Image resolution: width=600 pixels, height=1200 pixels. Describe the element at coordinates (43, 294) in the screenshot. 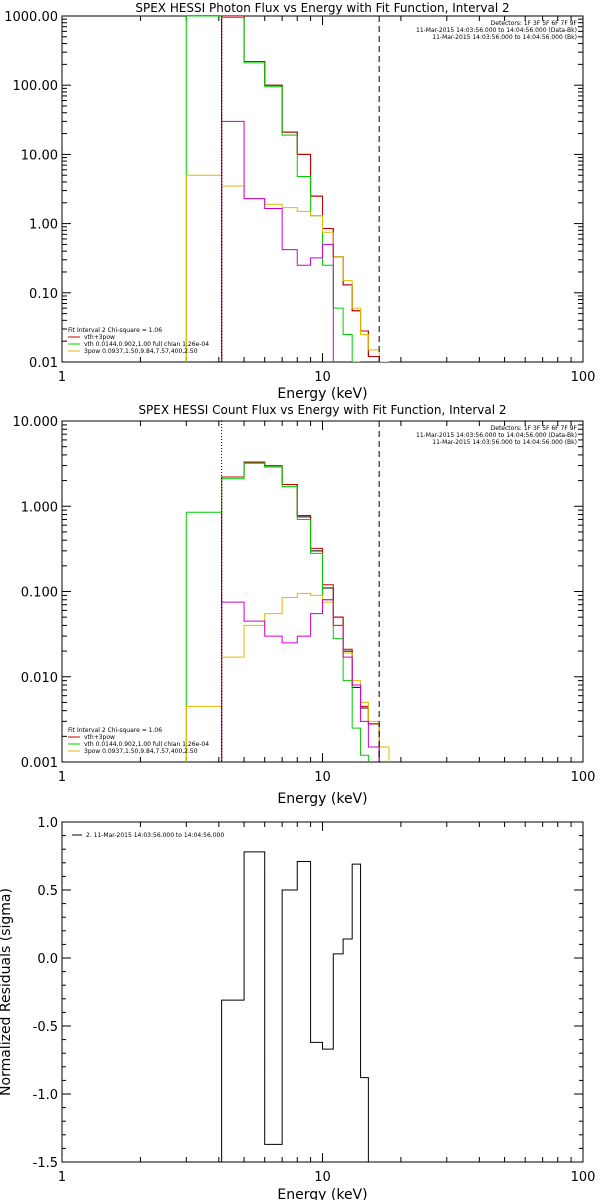

I see `y-tick-label: 0.10` at that location.